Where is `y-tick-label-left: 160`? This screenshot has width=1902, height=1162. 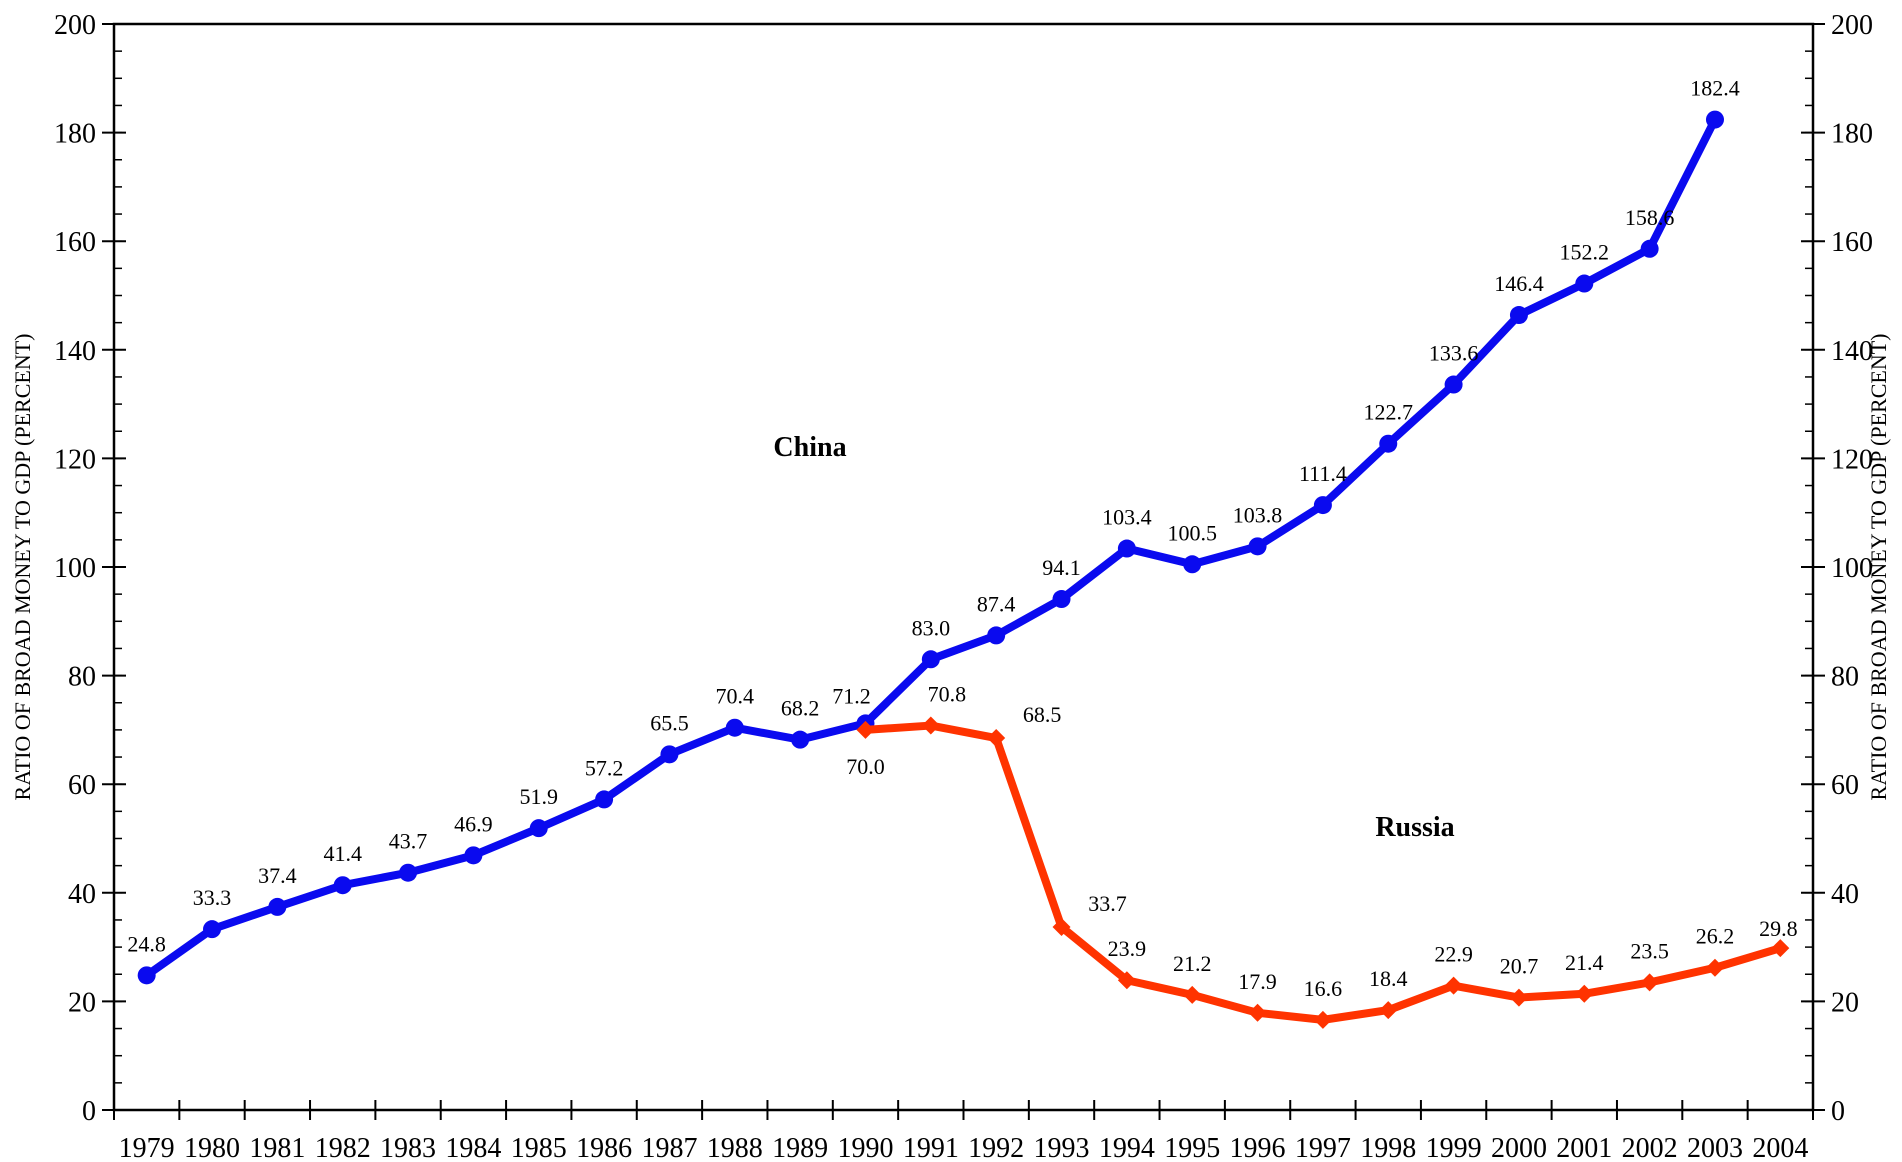 y-tick-label-left: 160 is located at coordinates (75, 242).